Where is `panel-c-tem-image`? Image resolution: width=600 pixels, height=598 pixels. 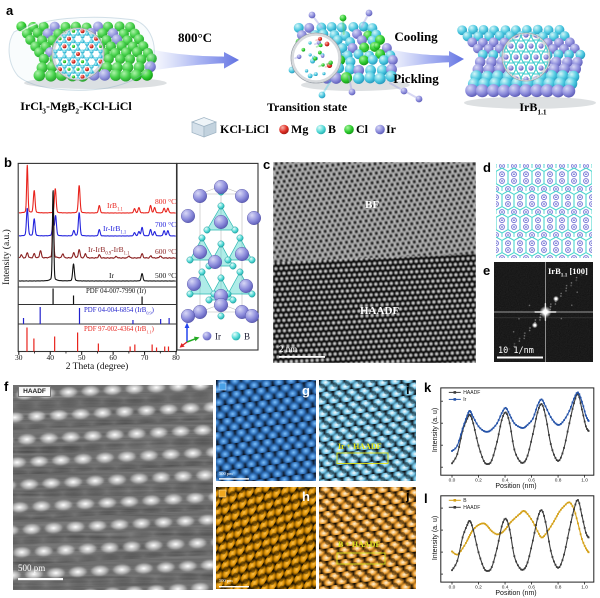 panel-c-tem-image is located at coordinates (374, 262).